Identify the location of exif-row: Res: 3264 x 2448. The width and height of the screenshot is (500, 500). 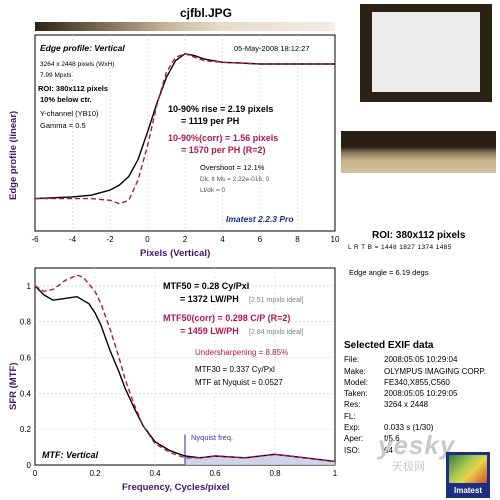
(415, 404).